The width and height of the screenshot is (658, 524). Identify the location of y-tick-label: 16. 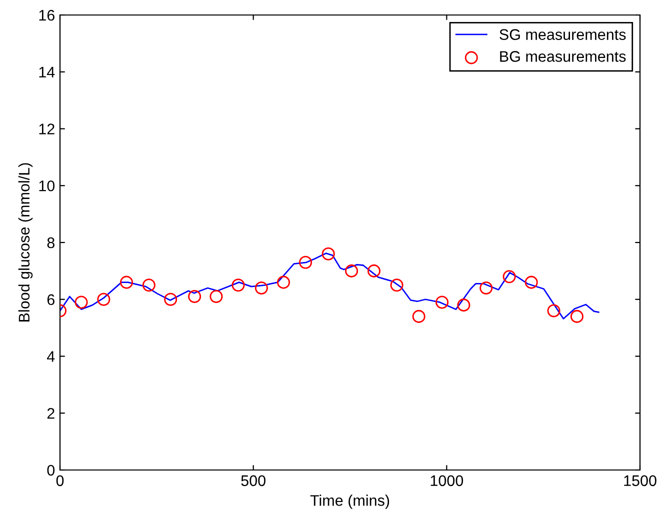
(46, 15).